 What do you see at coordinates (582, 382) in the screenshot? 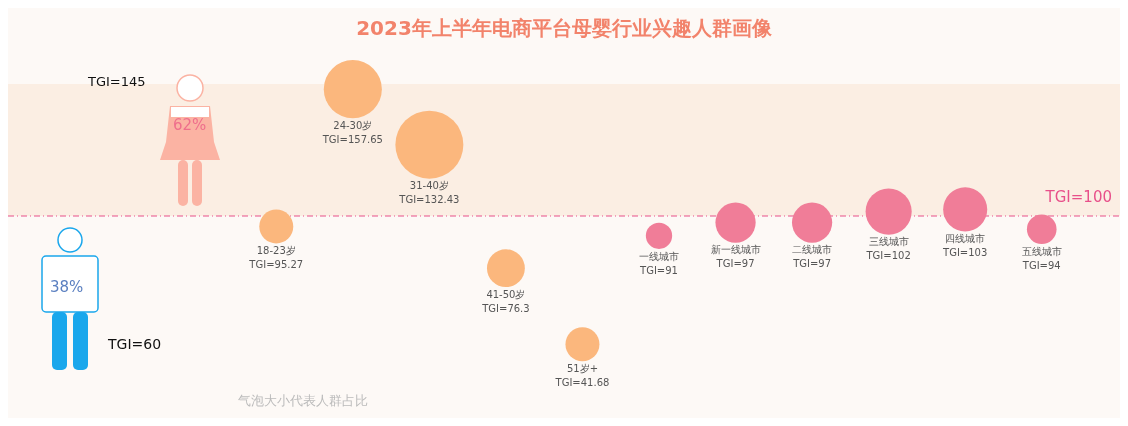
I see `data-label: TGI=41.68` at bounding box center [582, 382].